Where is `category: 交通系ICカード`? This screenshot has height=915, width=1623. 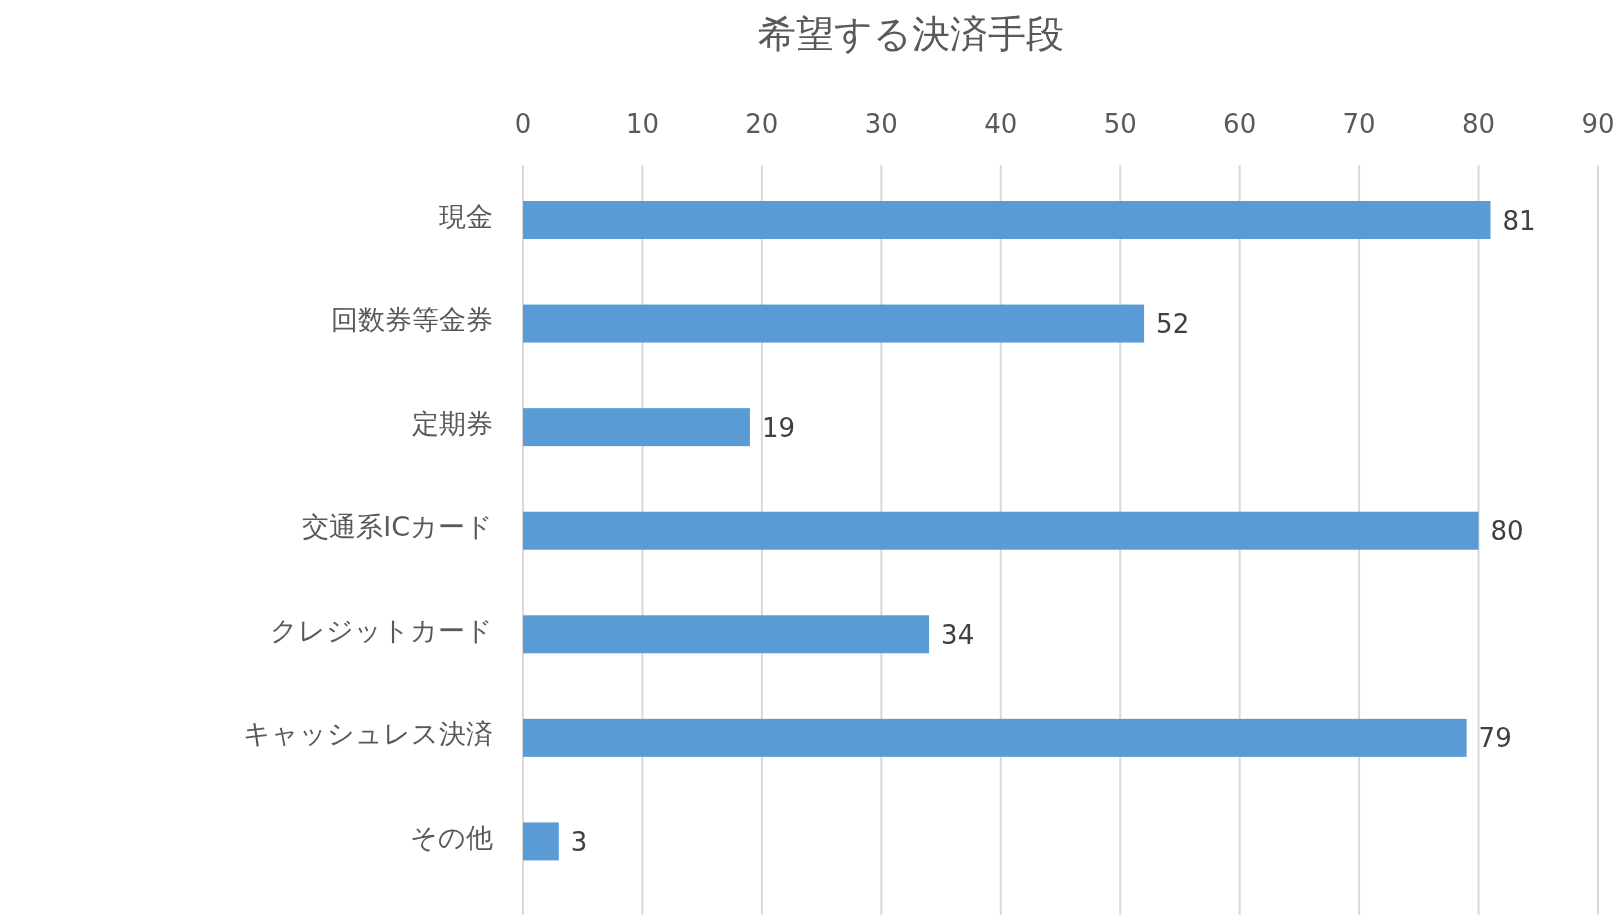 category: 交通系ICカード is located at coordinates (397, 527).